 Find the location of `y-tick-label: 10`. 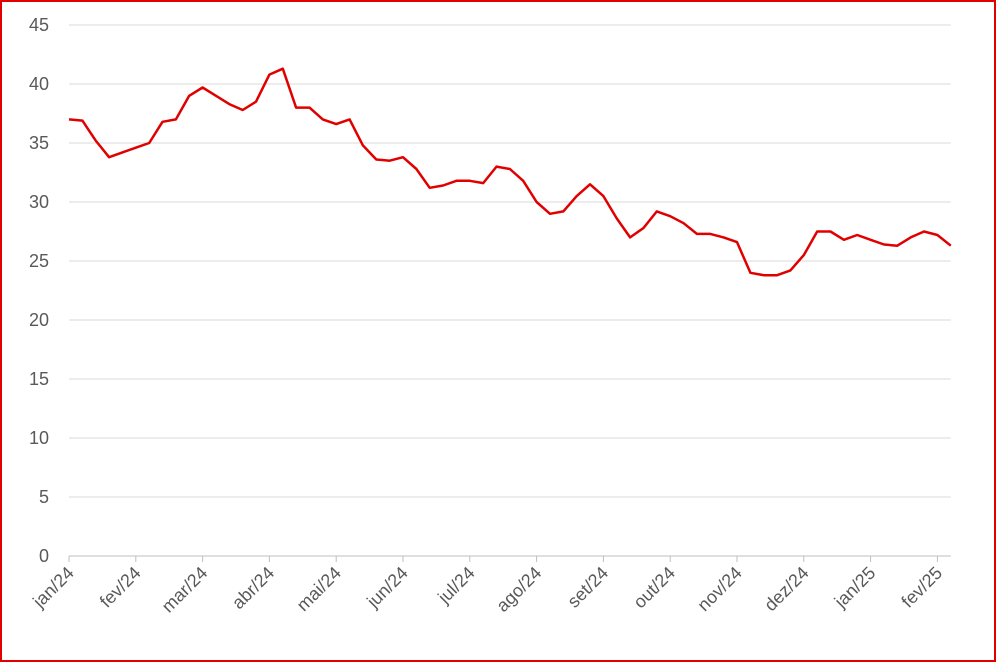

y-tick-label: 10 is located at coordinates (39, 438).